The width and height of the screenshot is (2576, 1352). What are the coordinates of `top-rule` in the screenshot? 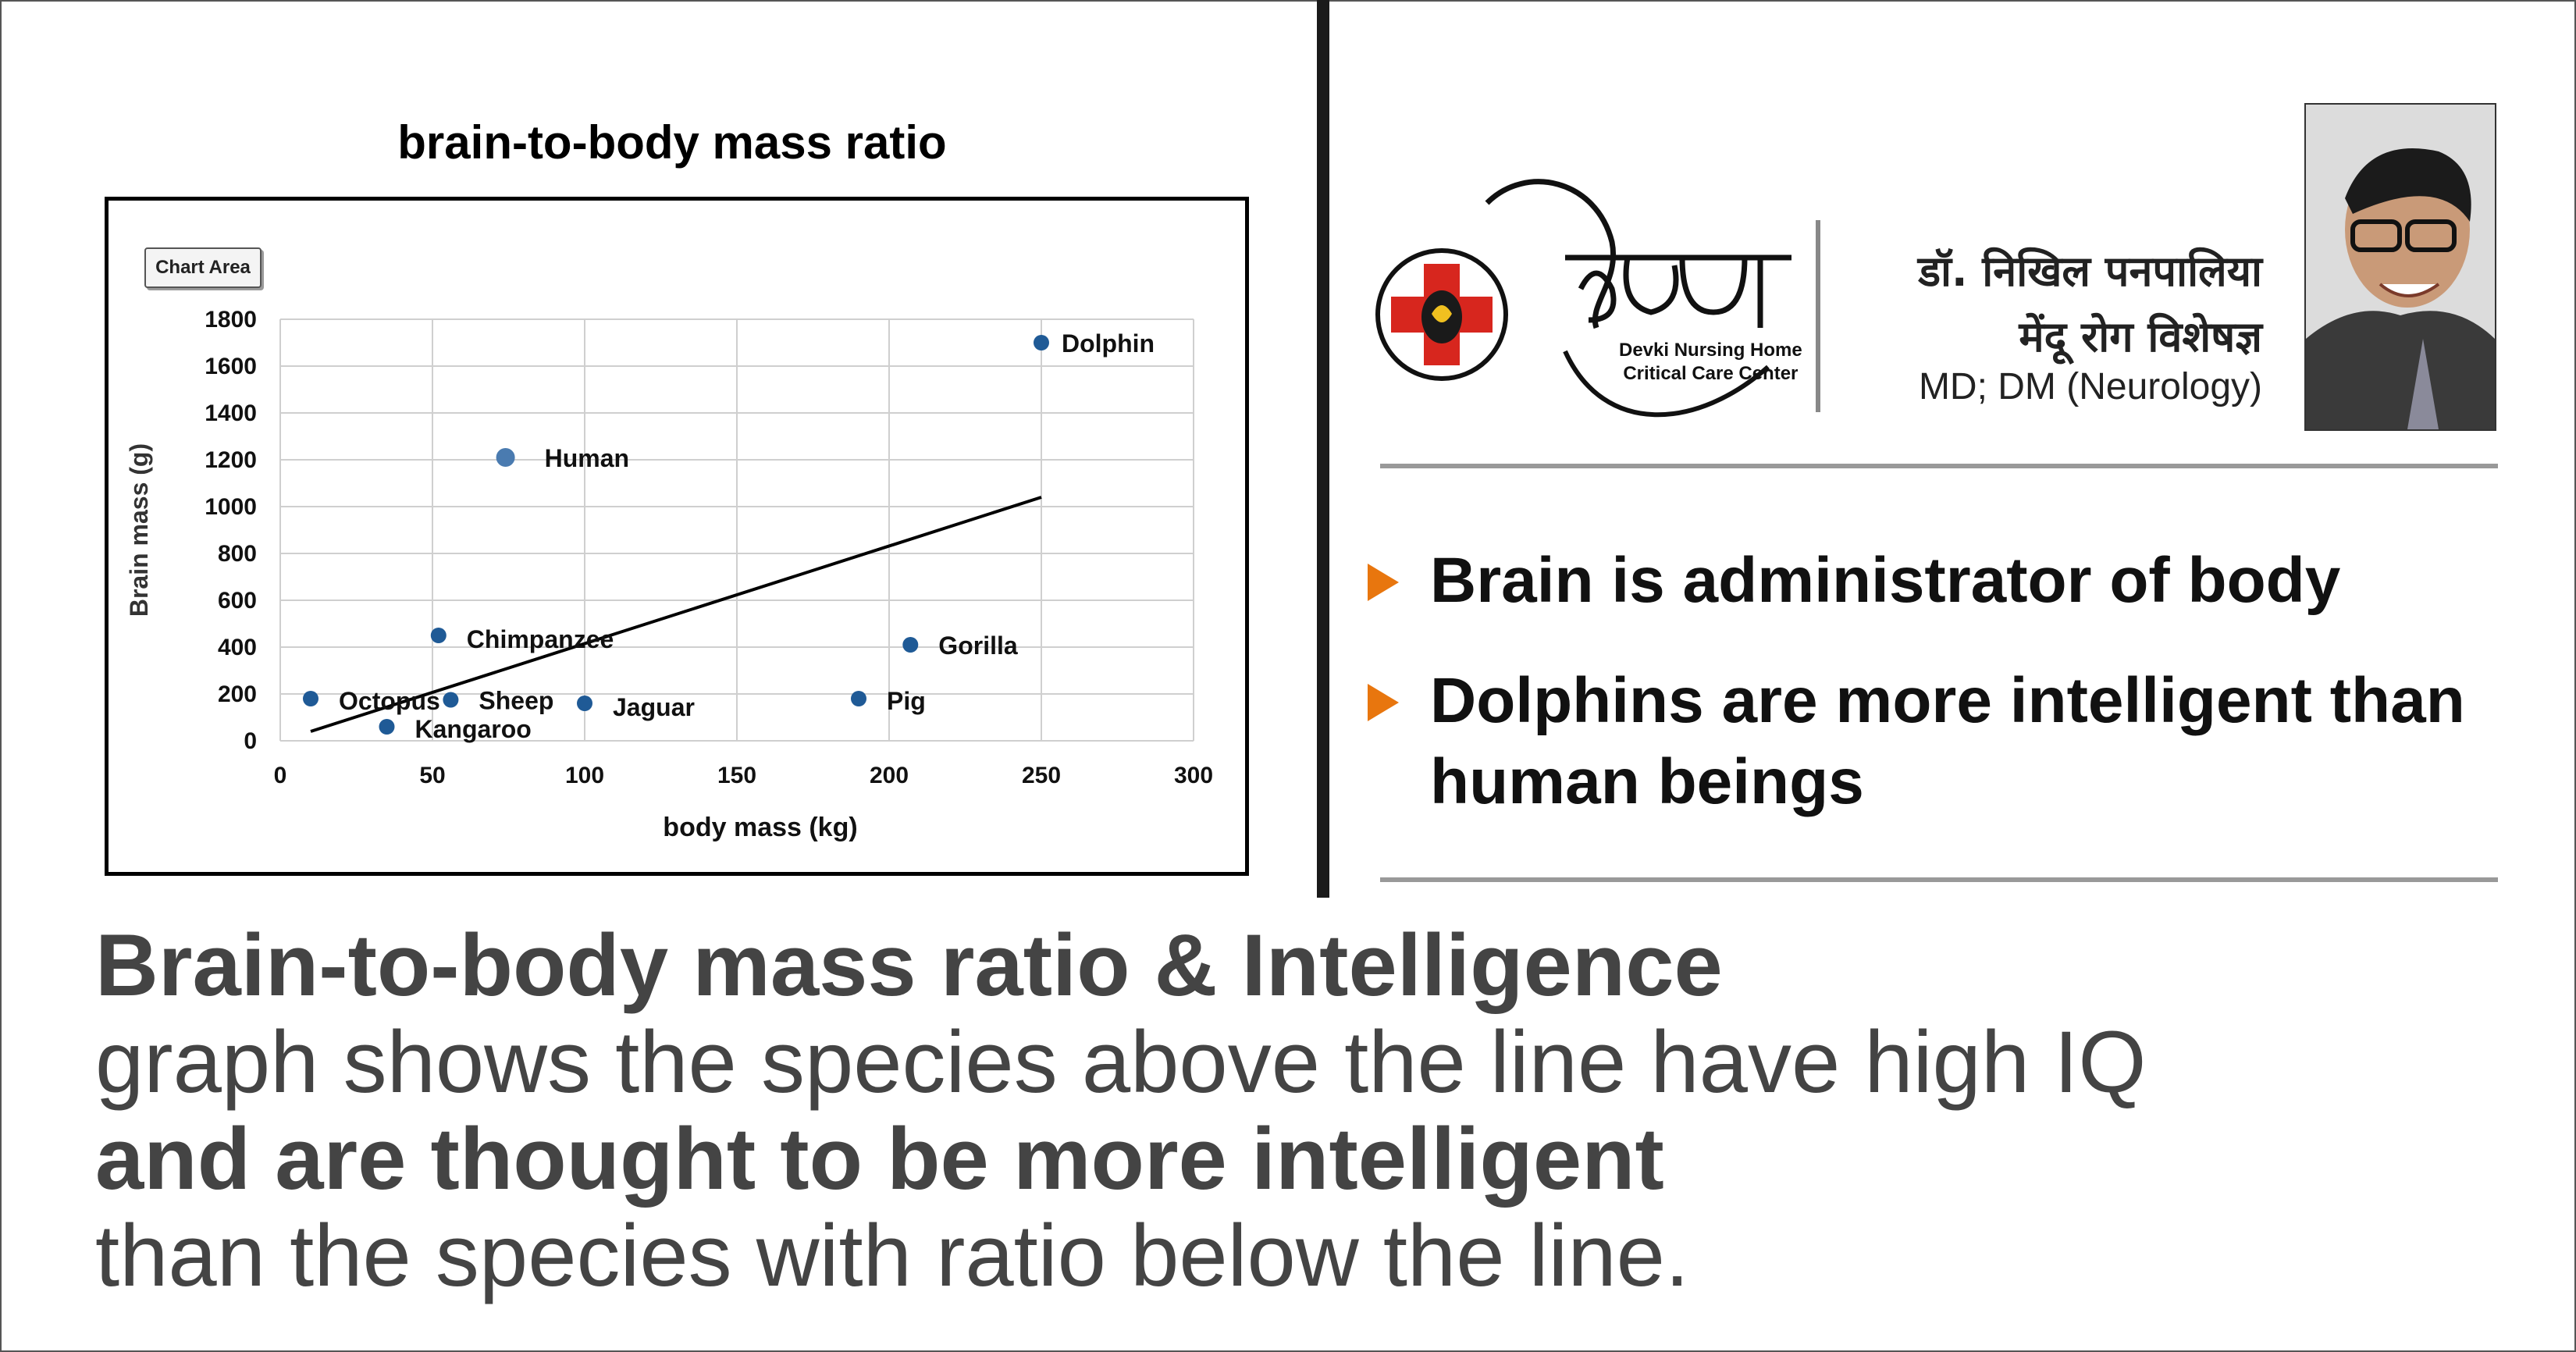 It's located at (1939, 466).